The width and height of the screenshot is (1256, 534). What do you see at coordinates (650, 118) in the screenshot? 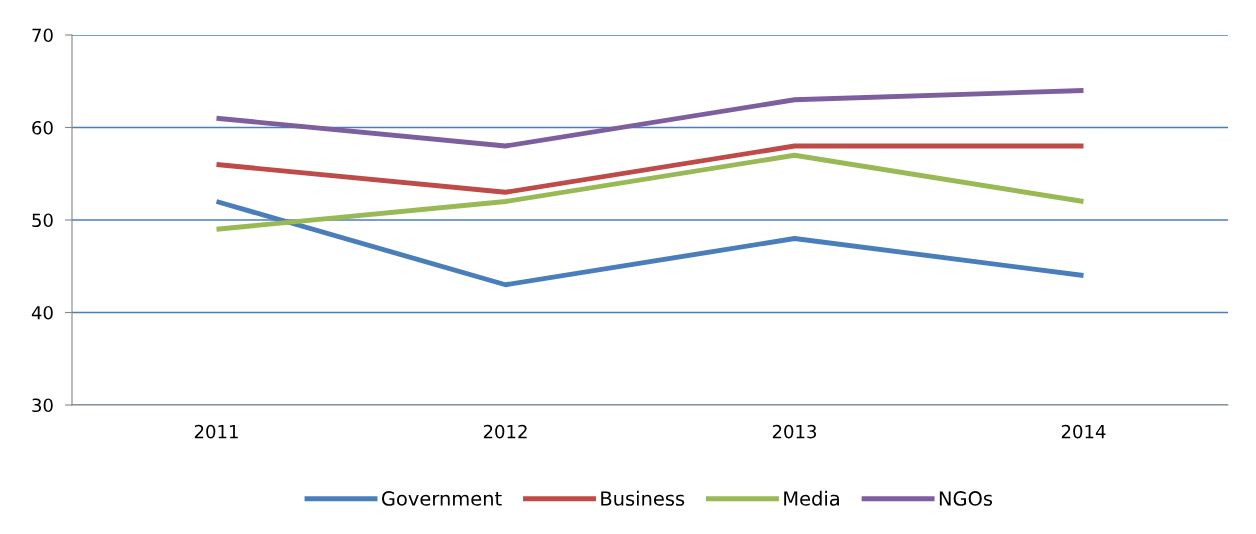
I see `line-series` at bounding box center [650, 118].